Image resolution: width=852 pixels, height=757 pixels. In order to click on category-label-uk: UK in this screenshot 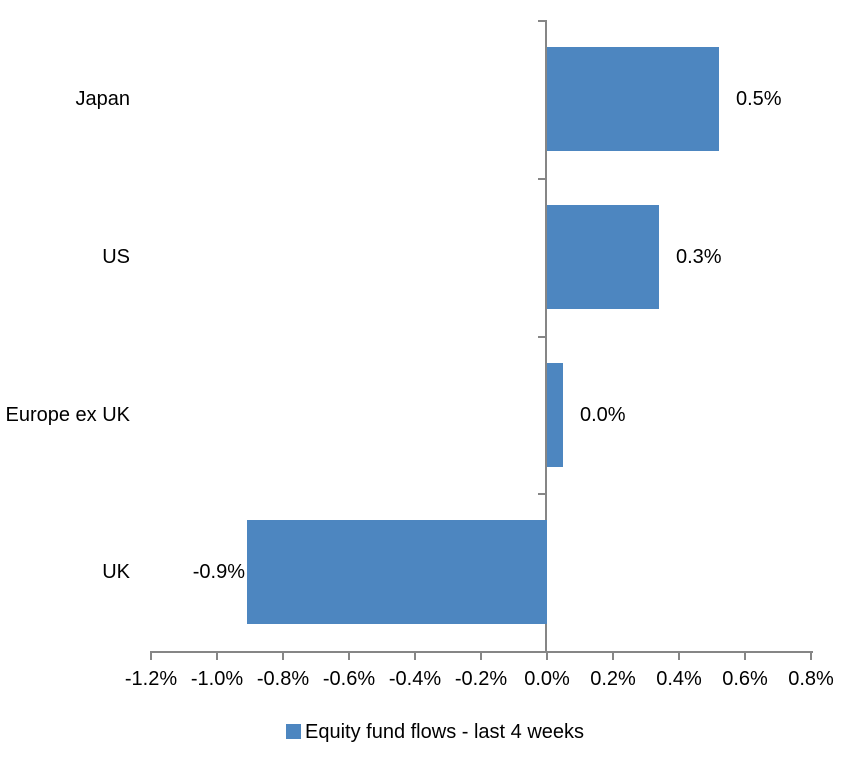, I will do `click(116, 571)`.